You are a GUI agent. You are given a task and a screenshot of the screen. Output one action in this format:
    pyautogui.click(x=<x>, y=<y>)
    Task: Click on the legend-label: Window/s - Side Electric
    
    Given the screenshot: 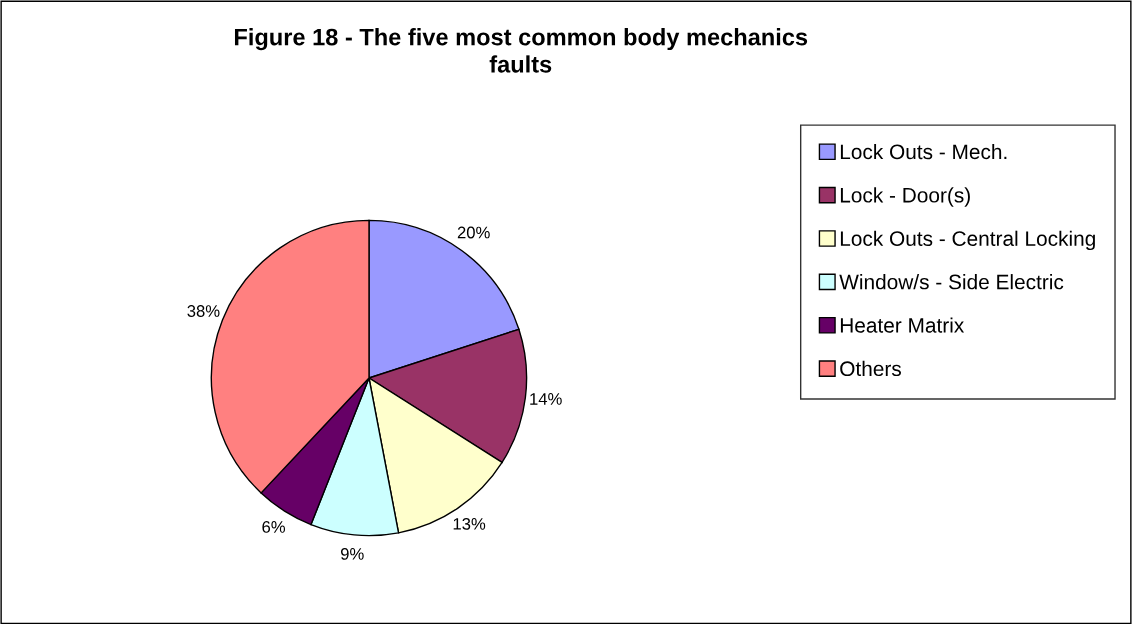 What is the action you would take?
    pyautogui.click(x=951, y=282)
    